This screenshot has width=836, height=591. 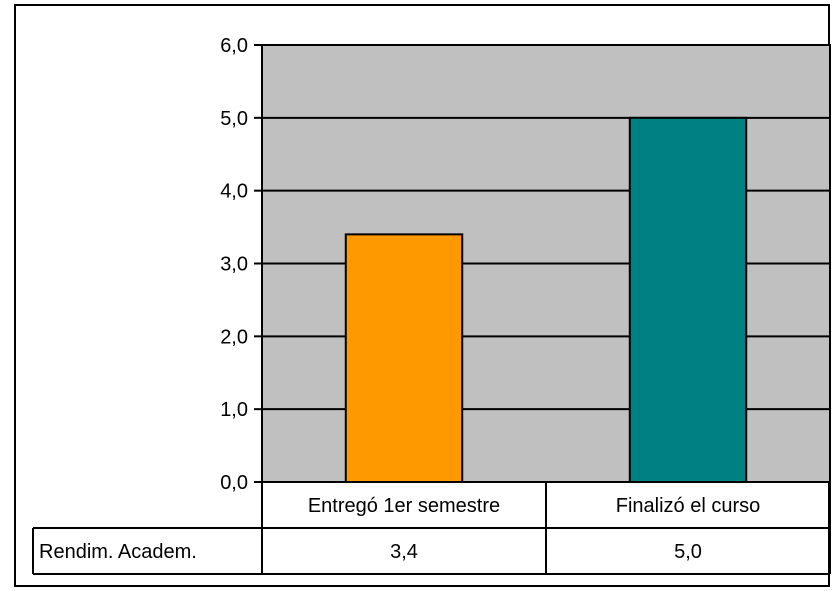 What do you see at coordinates (234, 46) in the screenshot?
I see `y-tick-label: 6,0` at bounding box center [234, 46].